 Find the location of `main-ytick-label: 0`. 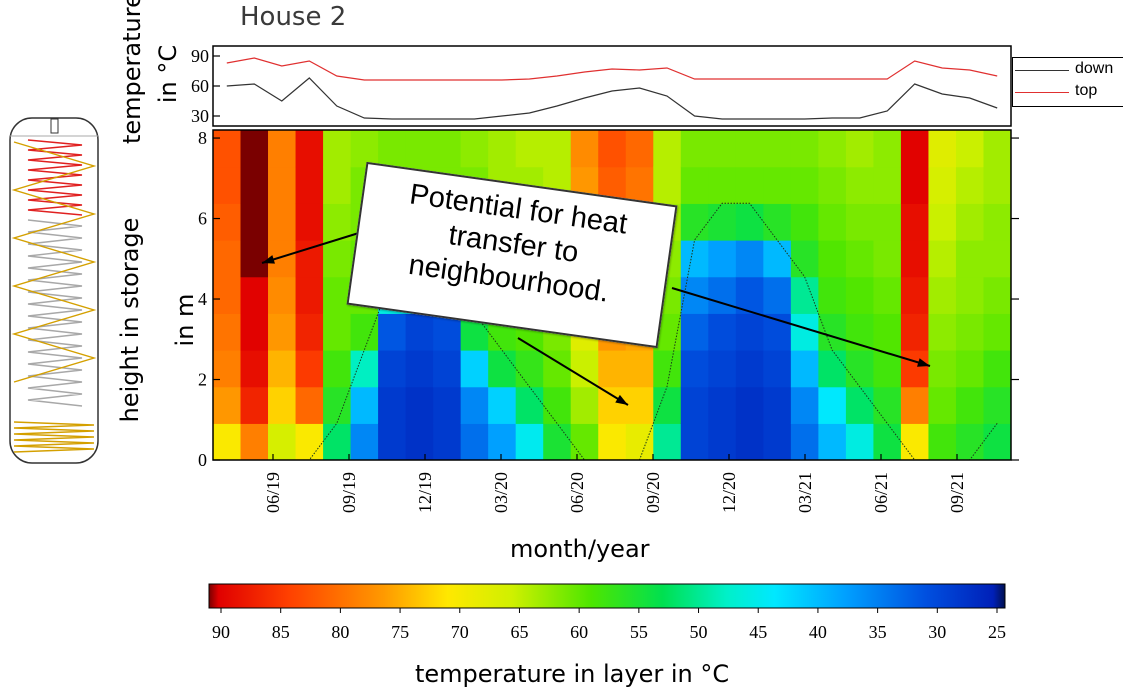

main-ytick-label: 0 is located at coordinates (202, 460).